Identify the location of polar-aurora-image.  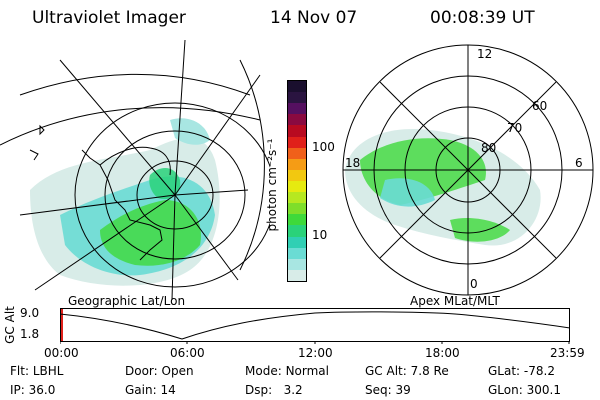
(443, 187).